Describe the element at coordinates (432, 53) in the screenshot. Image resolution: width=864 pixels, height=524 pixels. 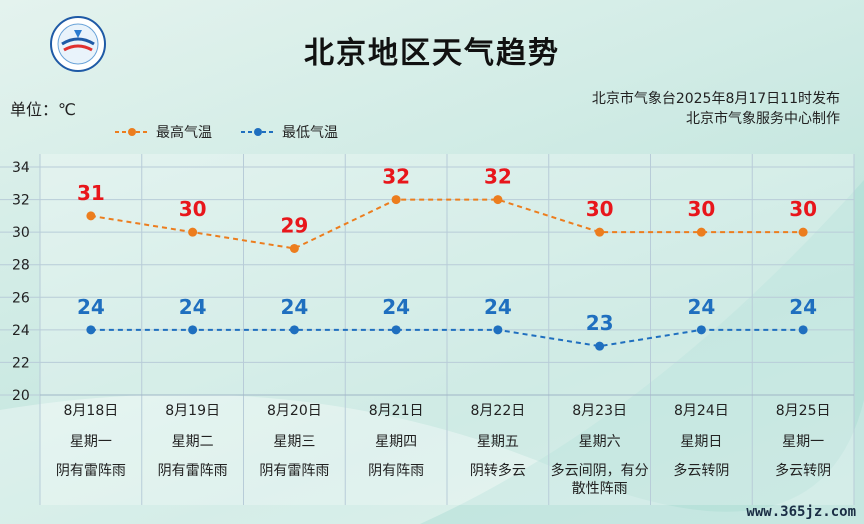
I see `chart-title: 北京地区天气趋势` at that location.